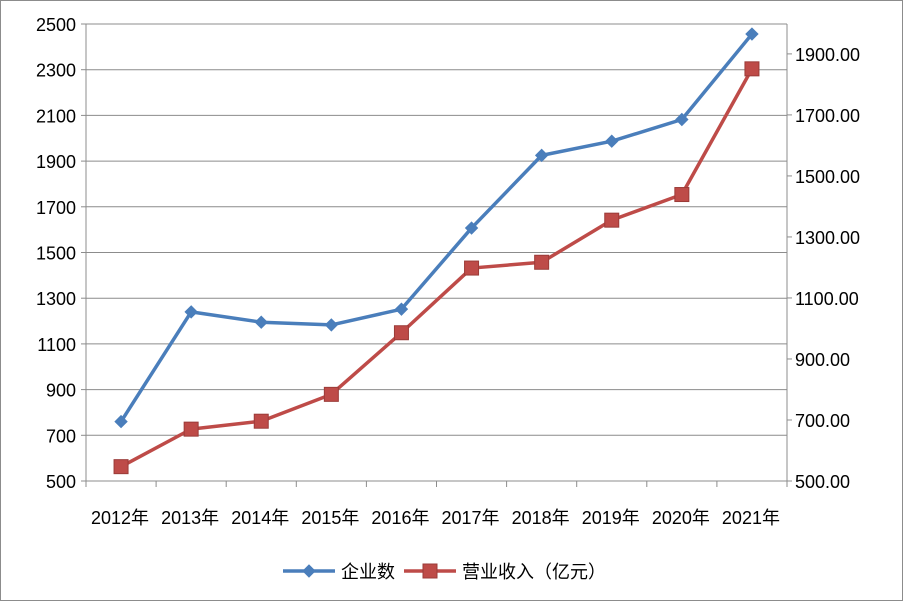 The image size is (903, 606). Describe the element at coordinates (339, 572) in the screenshot. I see `legend-item: 企业数` at that location.